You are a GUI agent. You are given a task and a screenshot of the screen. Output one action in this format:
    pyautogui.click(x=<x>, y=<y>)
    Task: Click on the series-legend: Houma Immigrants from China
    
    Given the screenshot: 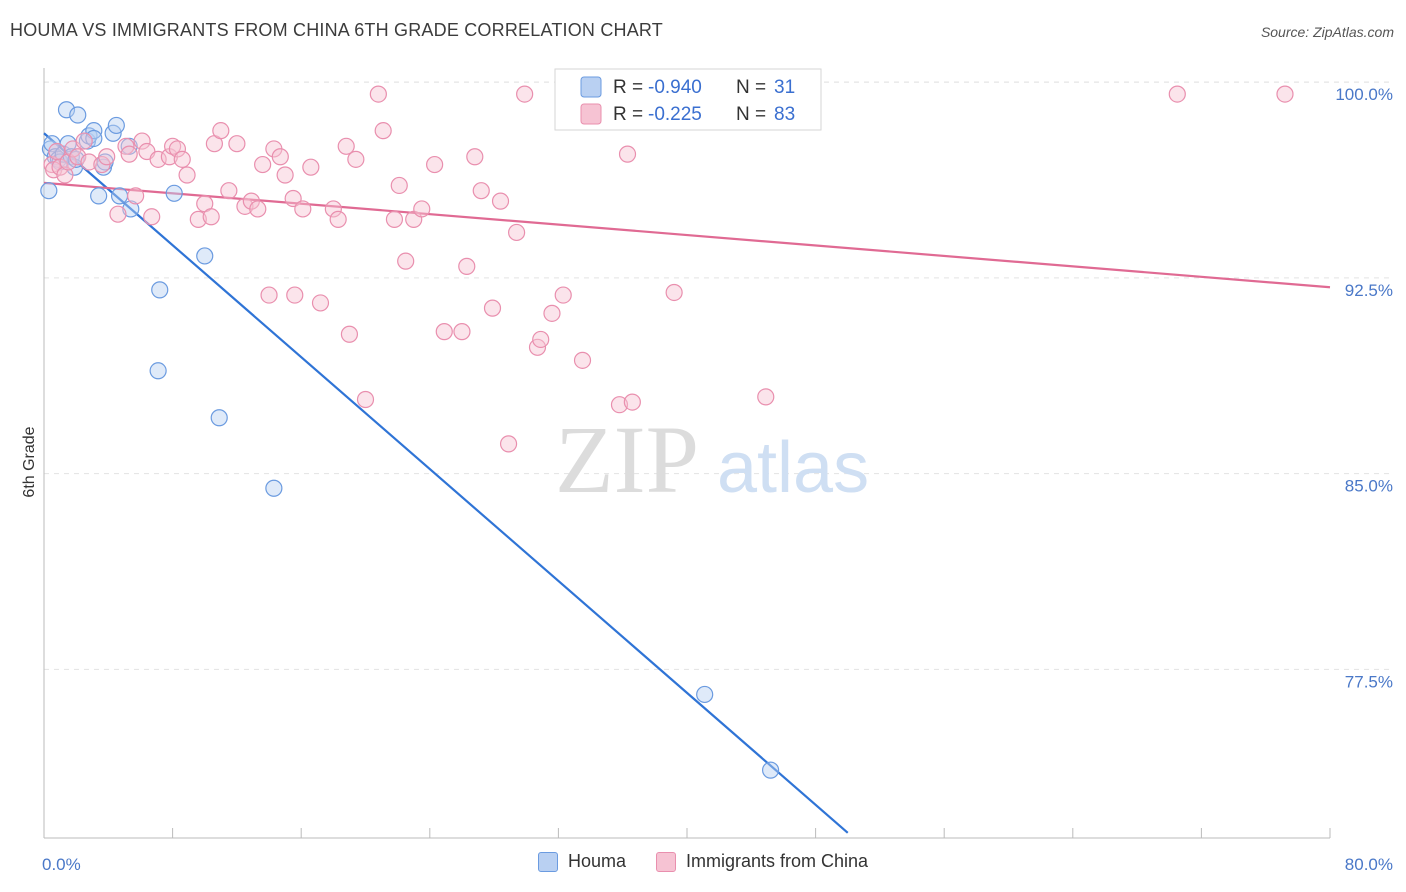 What is the action you would take?
    pyautogui.click(x=703, y=861)
    